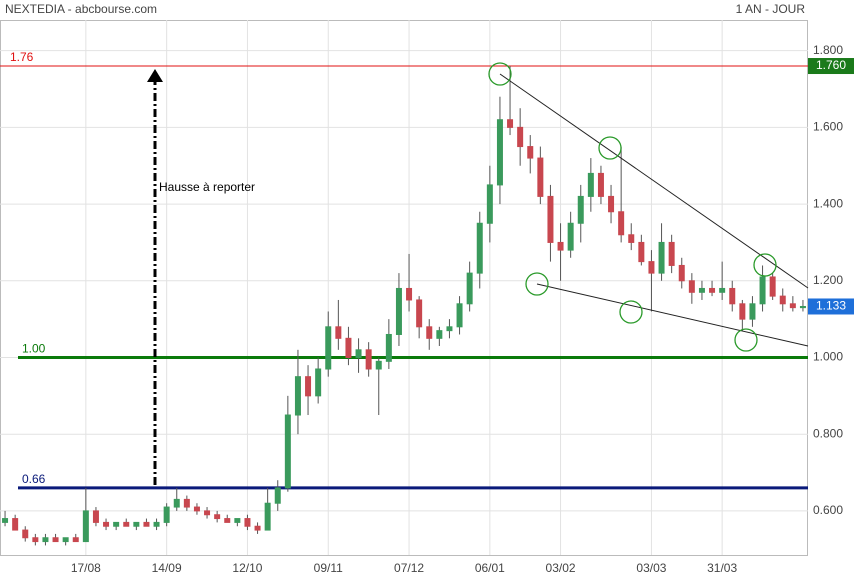 Image resolution: width=855 pixels, height=580 pixels. Describe the element at coordinates (828, 510) in the screenshot. I see `y-tick-label: 0.600` at that location.